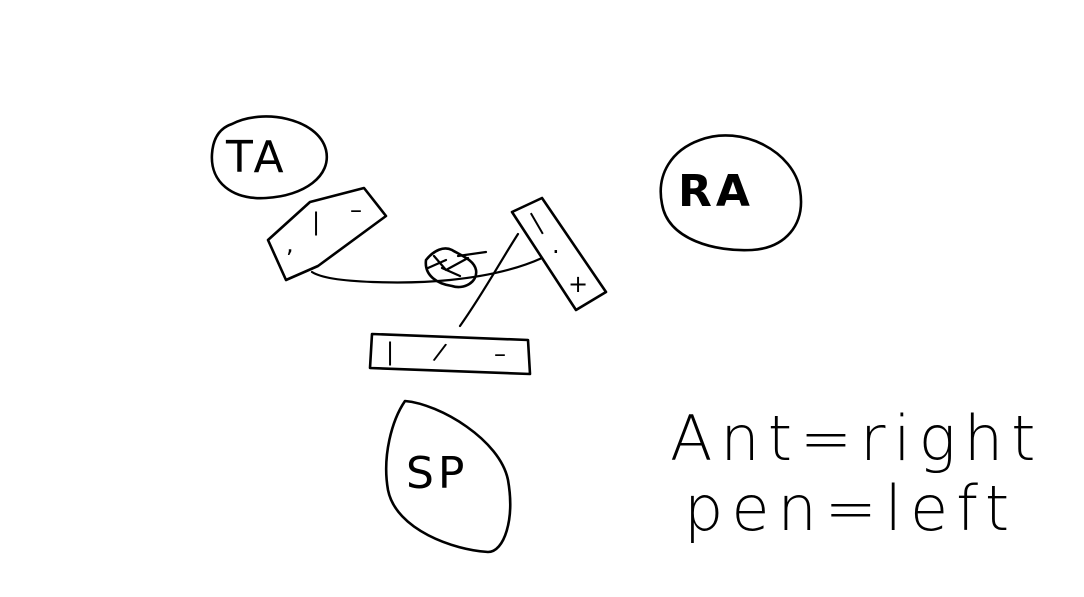 This screenshot has width=1084, height=597. I want to click on ta-bubble-outline, so click(269, 157).